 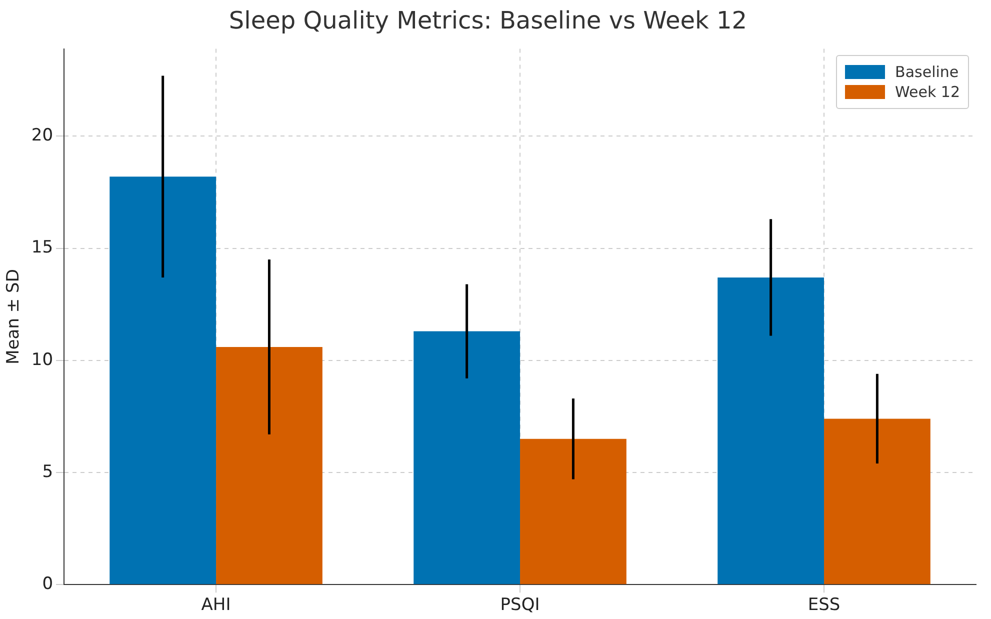 I want to click on x-tick-label: AHI, so click(x=216, y=605).